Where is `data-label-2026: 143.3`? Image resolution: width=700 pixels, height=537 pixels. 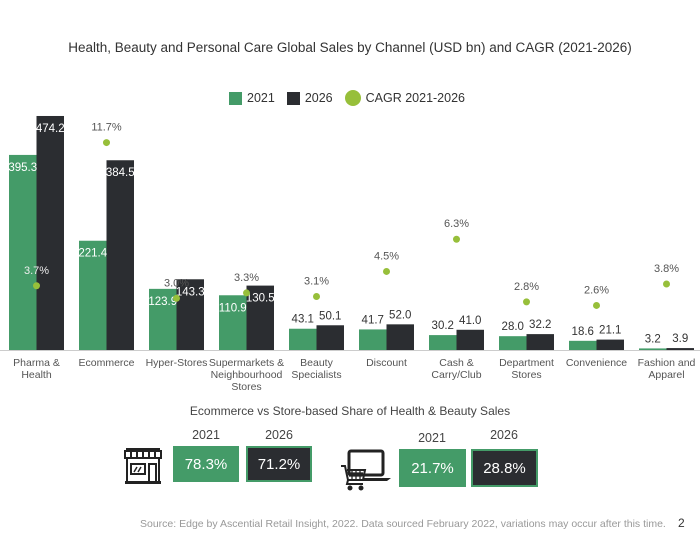
data-label-2026: 143.3 is located at coordinates (190, 292).